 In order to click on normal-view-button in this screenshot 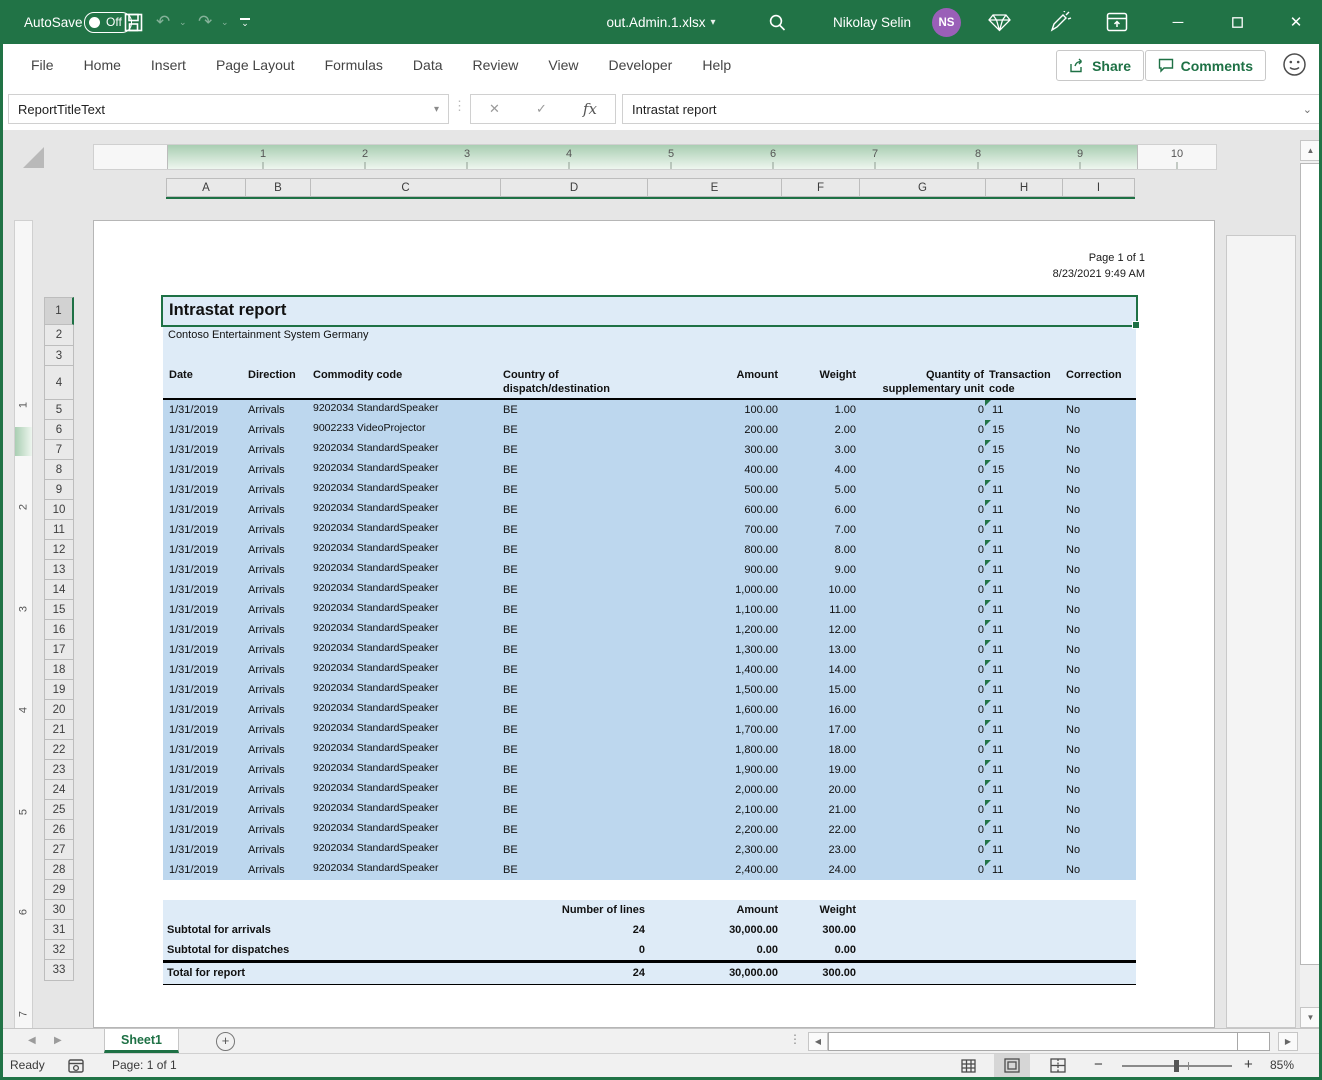, I will do `click(968, 1065)`.